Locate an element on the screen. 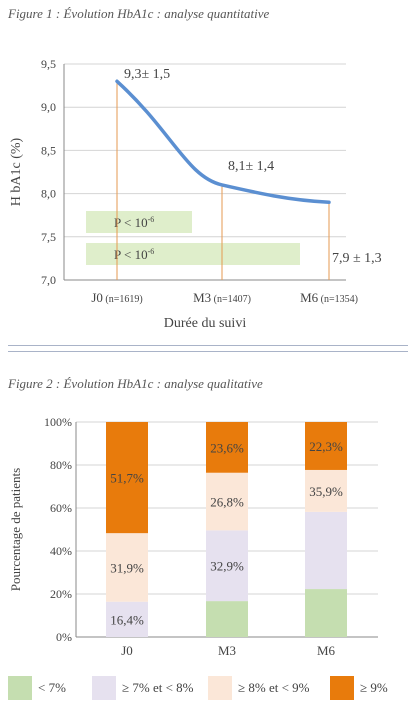 The height and width of the screenshot is (707, 416). y-tick-label: 100% is located at coordinates (58, 422).